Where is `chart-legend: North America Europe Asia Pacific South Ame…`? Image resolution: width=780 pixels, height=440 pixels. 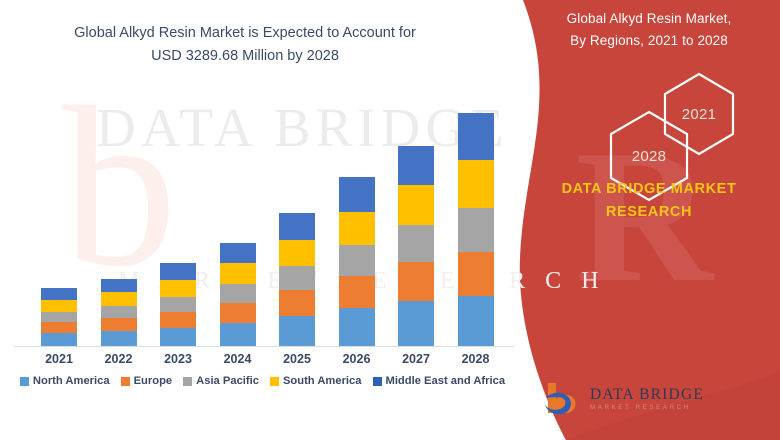
chart-legend: North America Europe Asia Pacific South Ame… is located at coordinates (262, 381).